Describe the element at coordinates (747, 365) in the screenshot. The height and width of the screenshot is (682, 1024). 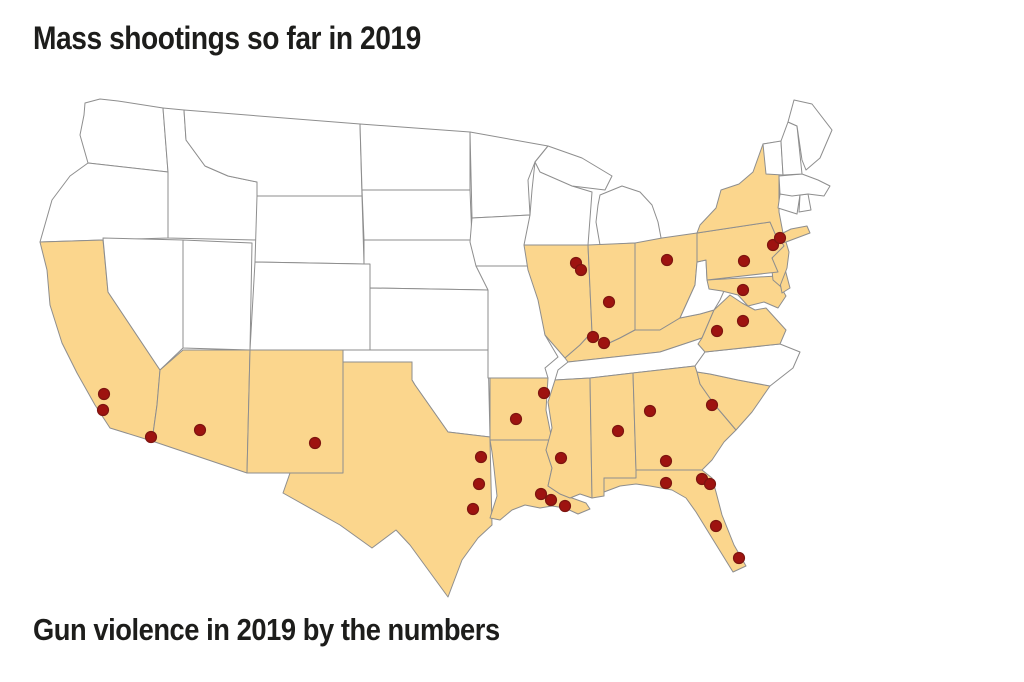
I see `state-nc` at that location.